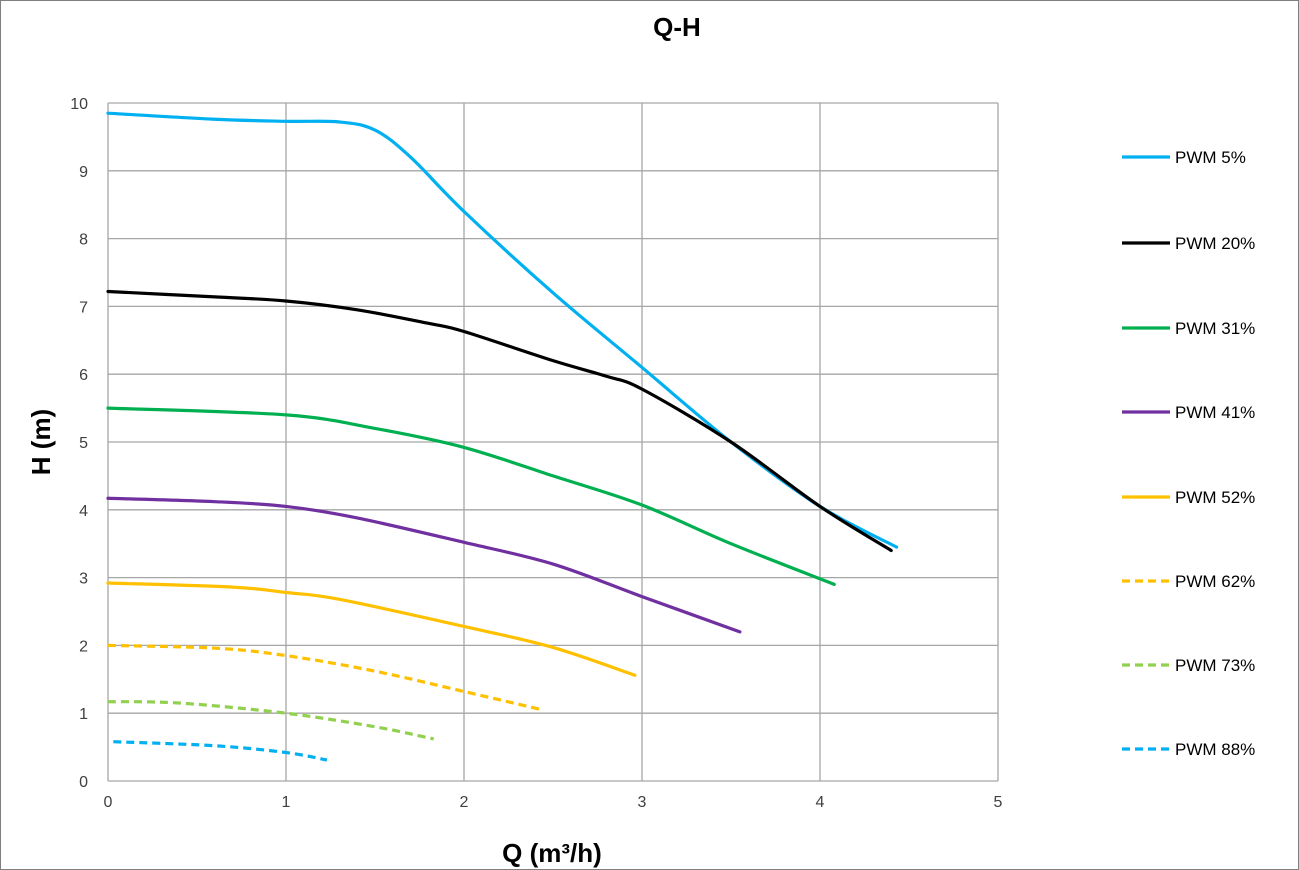 This screenshot has height=870, width=1299. What do you see at coordinates (1215, 665) in the screenshot?
I see `legend-label-pwm-73: PWM 73%` at bounding box center [1215, 665].